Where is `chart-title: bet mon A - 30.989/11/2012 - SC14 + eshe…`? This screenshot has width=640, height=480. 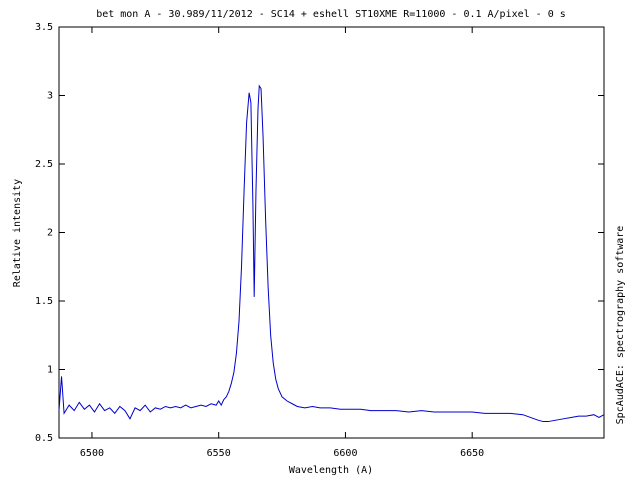 chart-title: bet mon A - 30.989/11/2012 - SC14 + eshe… is located at coordinates (331, 14).